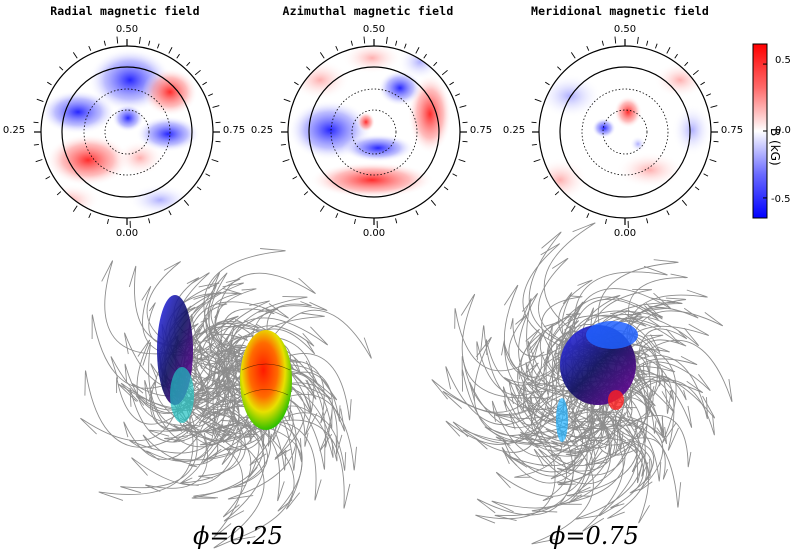 Image resolution: width=812 pixels, height=554 pixels. Describe the element at coordinates (783, 130) in the screenshot. I see `colorbar-tick-label-1: 0.0` at that location.